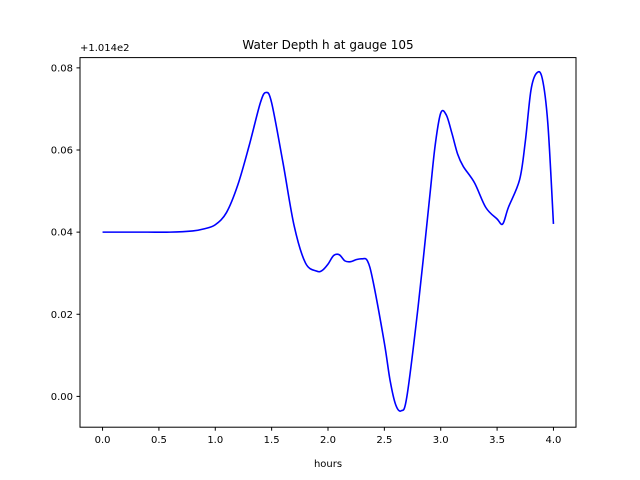  I want to click on x-tick-label-5: 2.5, so click(384, 440).